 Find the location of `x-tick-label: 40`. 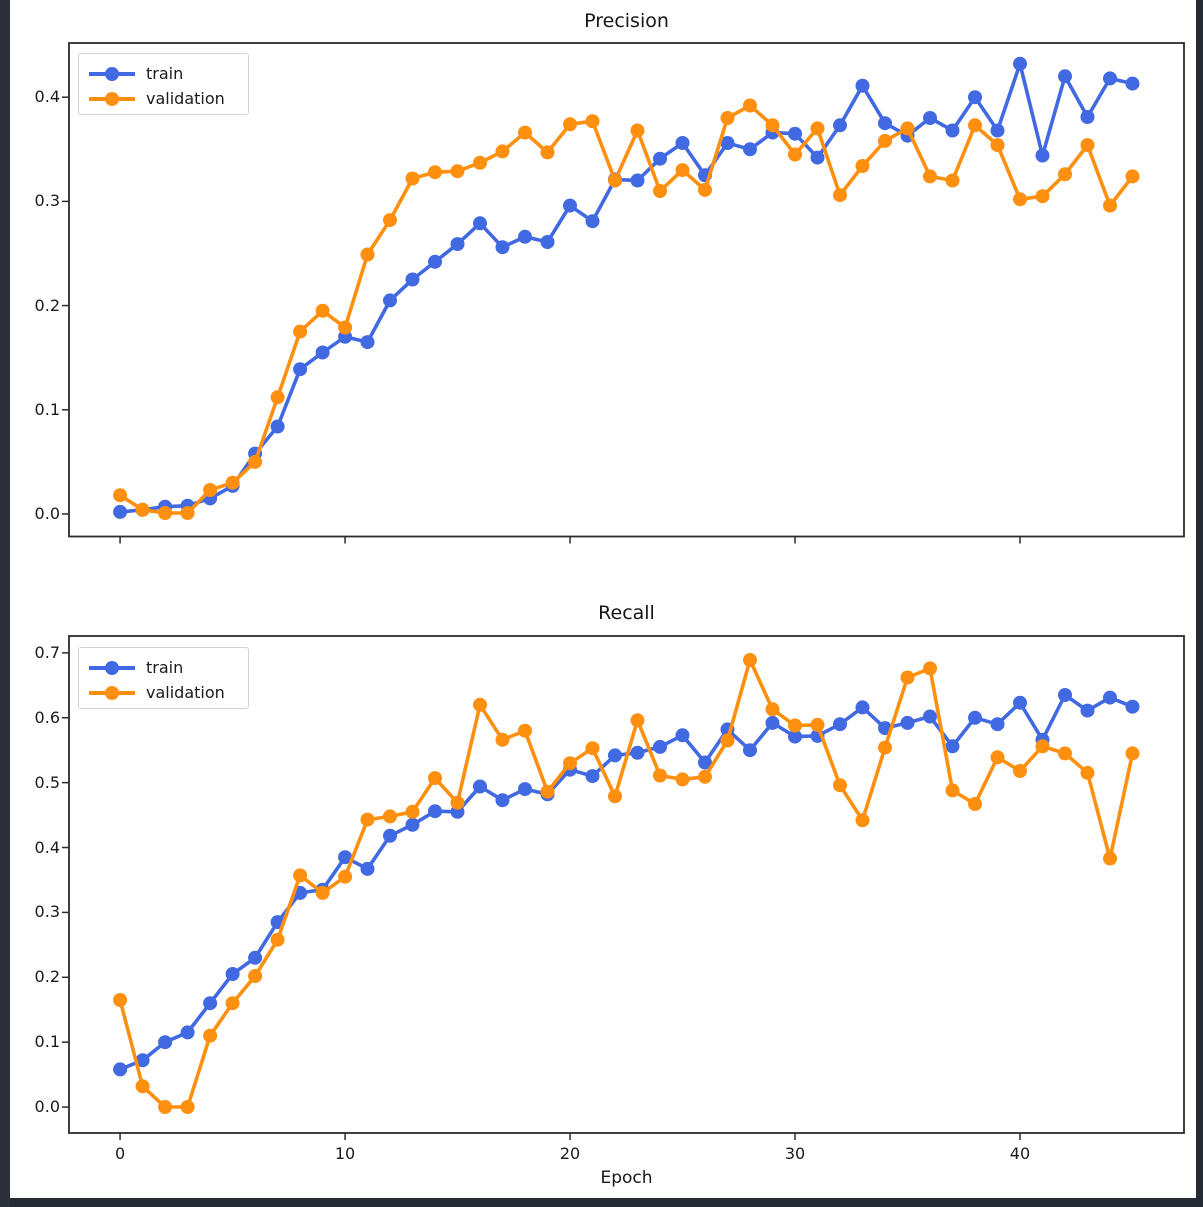

x-tick-label: 40 is located at coordinates (1020, 1153).